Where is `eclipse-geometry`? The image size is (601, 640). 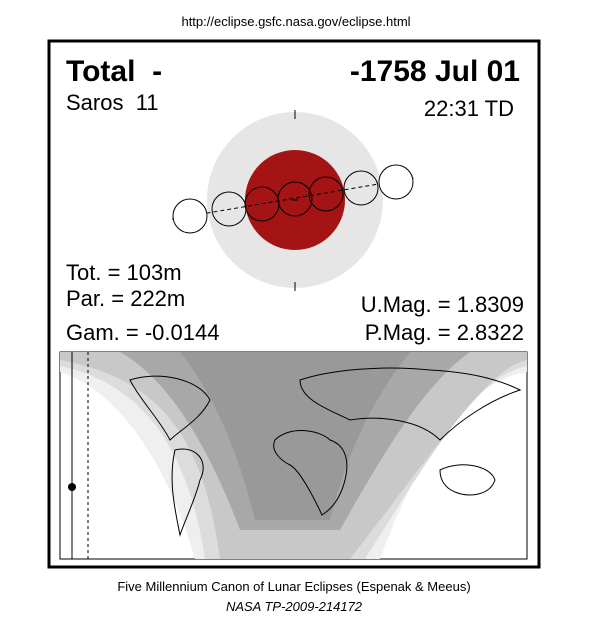
eclipse-geometry is located at coordinates (293, 200).